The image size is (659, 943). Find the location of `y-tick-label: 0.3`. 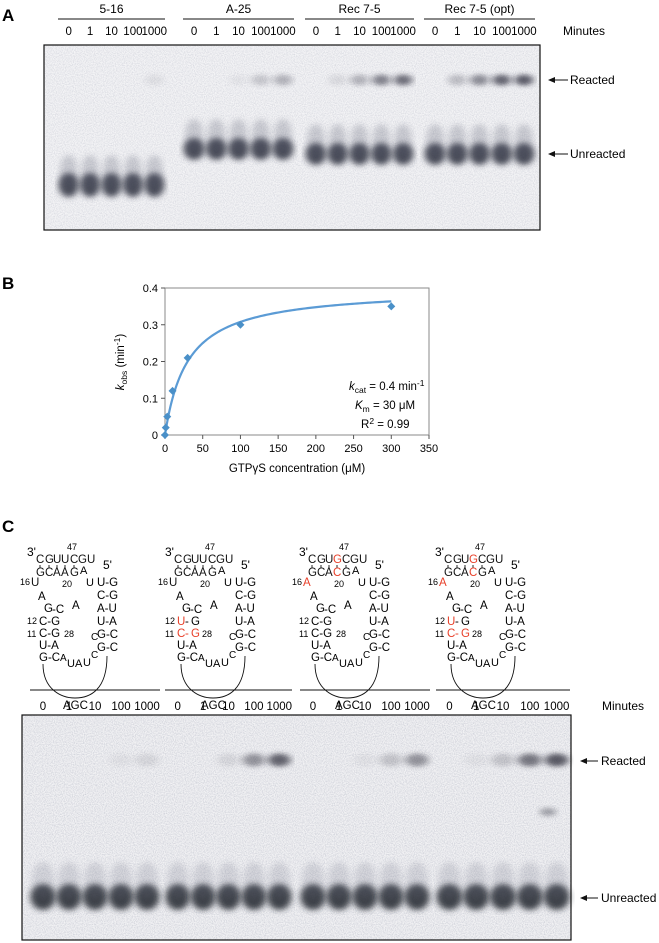

y-tick-label: 0.3 is located at coordinates (150, 326).